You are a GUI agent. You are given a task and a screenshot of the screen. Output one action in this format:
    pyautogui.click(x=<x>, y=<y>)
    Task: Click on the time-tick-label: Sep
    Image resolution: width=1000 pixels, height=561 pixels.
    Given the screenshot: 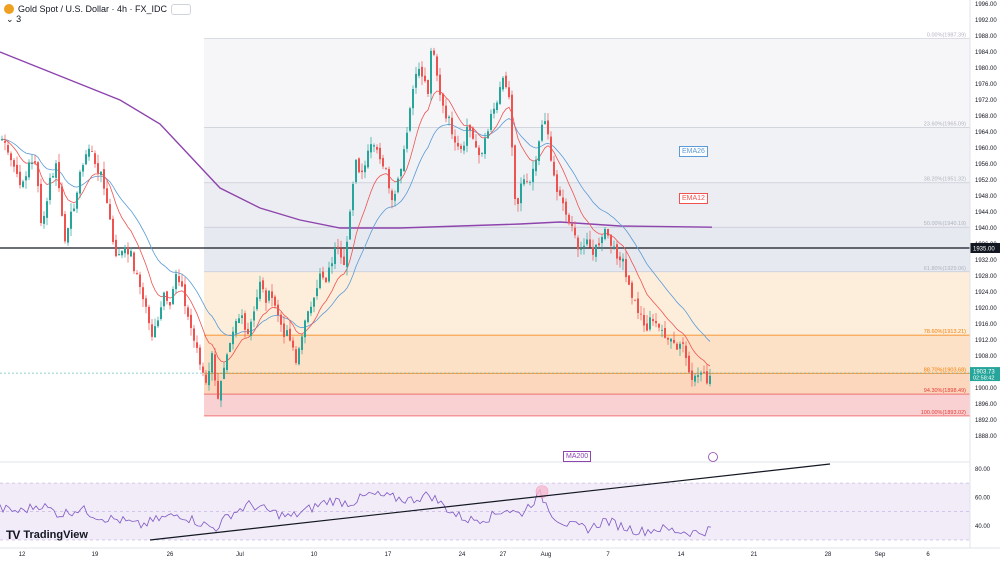 What is the action you would take?
    pyautogui.click(x=880, y=555)
    